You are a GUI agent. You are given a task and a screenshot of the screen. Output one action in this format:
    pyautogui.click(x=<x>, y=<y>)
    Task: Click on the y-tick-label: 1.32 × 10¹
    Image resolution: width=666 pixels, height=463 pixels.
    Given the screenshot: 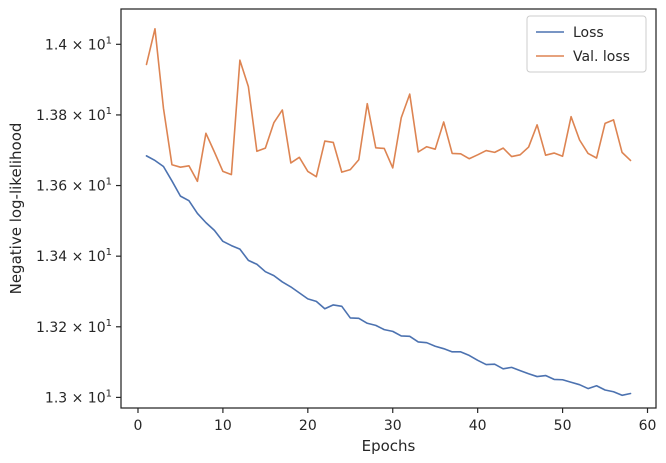 What is the action you would take?
    pyautogui.click(x=74, y=327)
    